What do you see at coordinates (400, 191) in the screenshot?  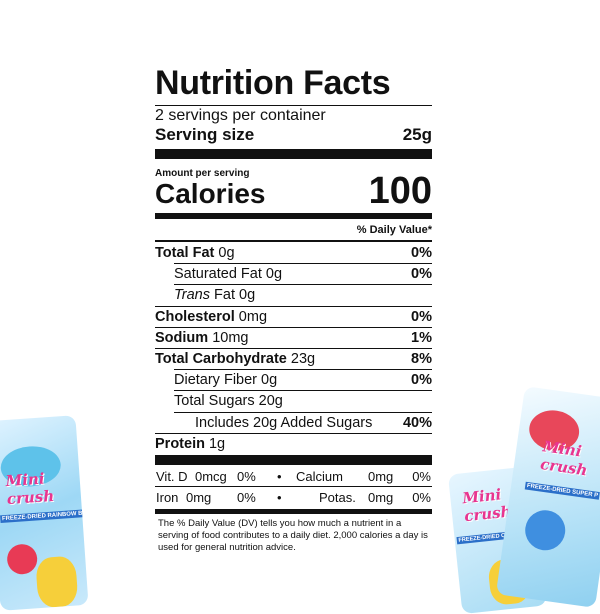 I see `calories-value: 100` at bounding box center [400, 191].